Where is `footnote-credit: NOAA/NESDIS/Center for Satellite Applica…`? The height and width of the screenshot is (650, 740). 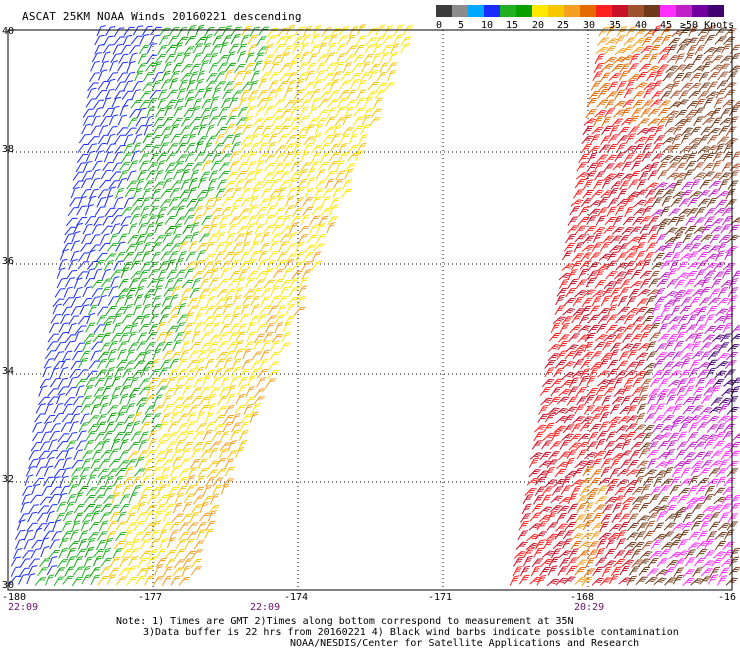
footnote-credit: NOAA/NESDIS/Center for Satellite Applica… is located at coordinates (465, 643).